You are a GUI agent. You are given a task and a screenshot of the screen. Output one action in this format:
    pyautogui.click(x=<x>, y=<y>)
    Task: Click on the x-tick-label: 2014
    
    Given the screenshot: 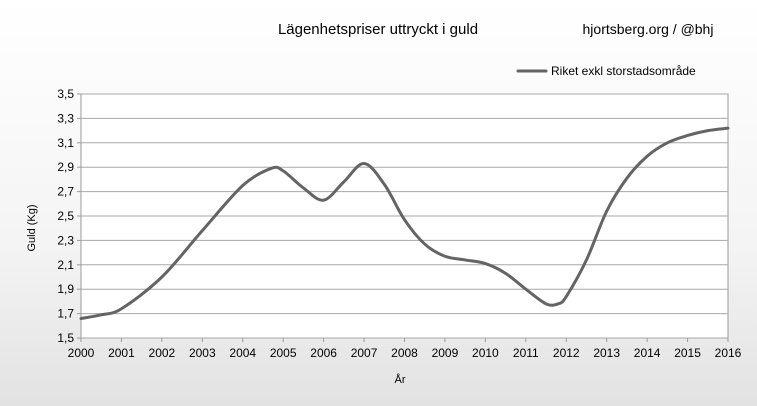 What is the action you would take?
    pyautogui.click(x=647, y=353)
    